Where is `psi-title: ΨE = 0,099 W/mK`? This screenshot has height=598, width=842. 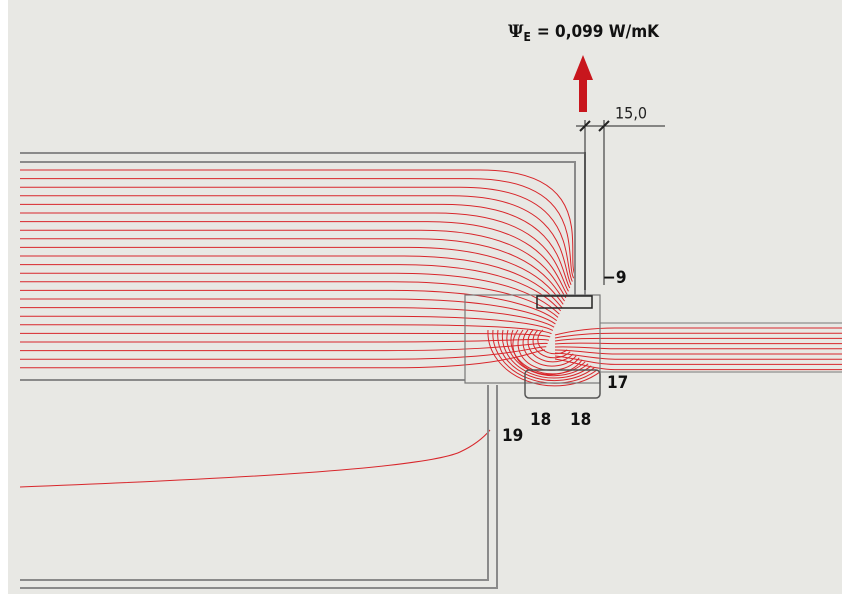 psi-title: ΨE = 0,099 W/mK is located at coordinates (584, 33).